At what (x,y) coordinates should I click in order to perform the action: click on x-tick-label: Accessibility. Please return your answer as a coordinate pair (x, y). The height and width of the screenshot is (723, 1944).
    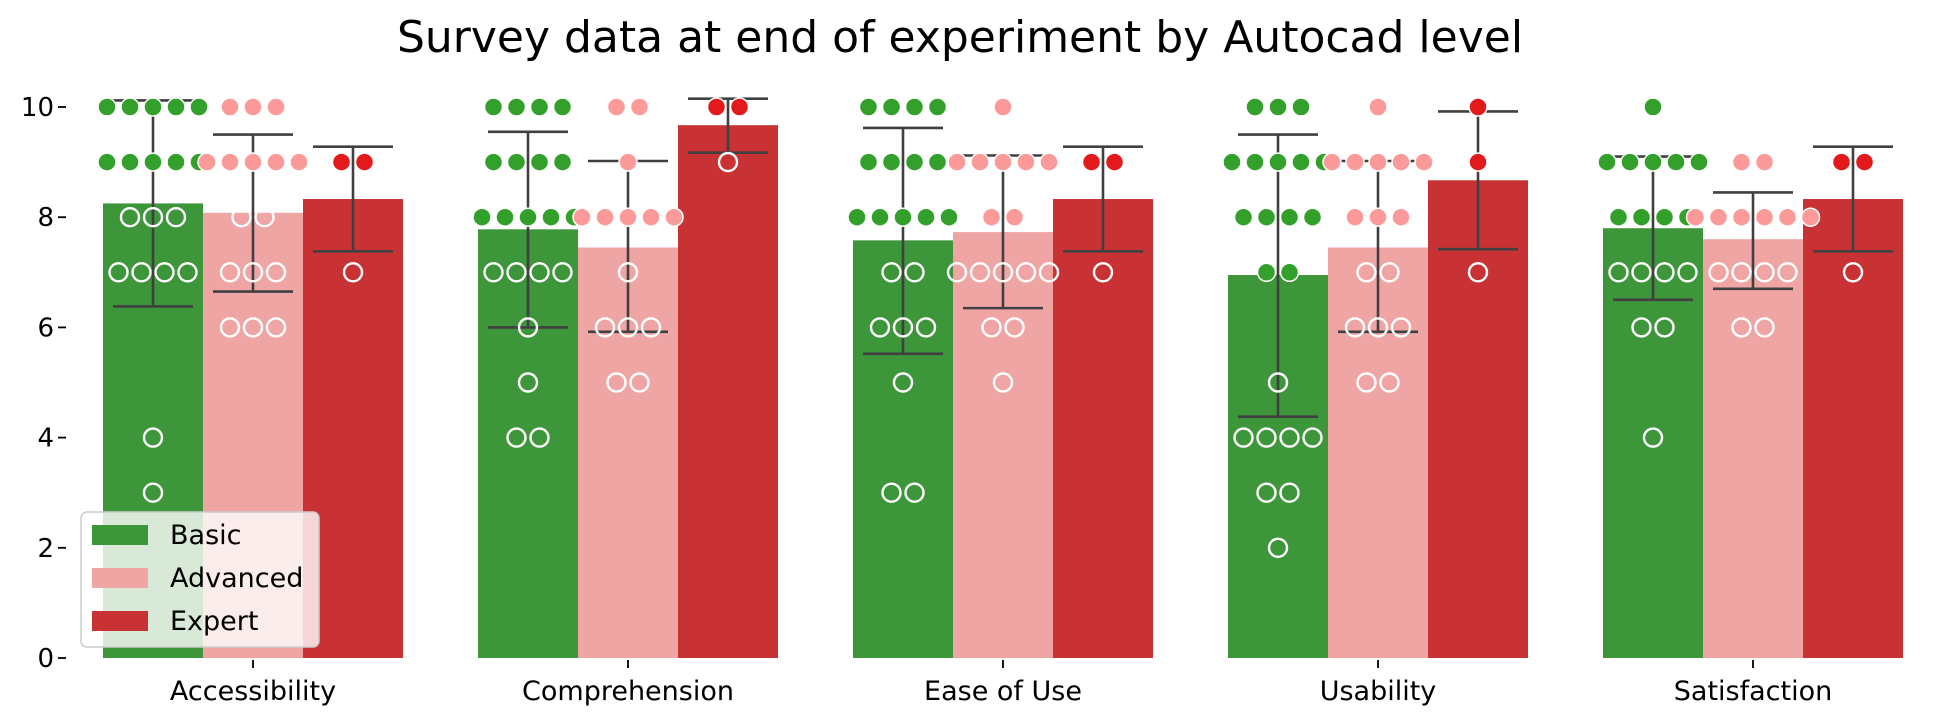
    Looking at the image, I should click on (253, 691).